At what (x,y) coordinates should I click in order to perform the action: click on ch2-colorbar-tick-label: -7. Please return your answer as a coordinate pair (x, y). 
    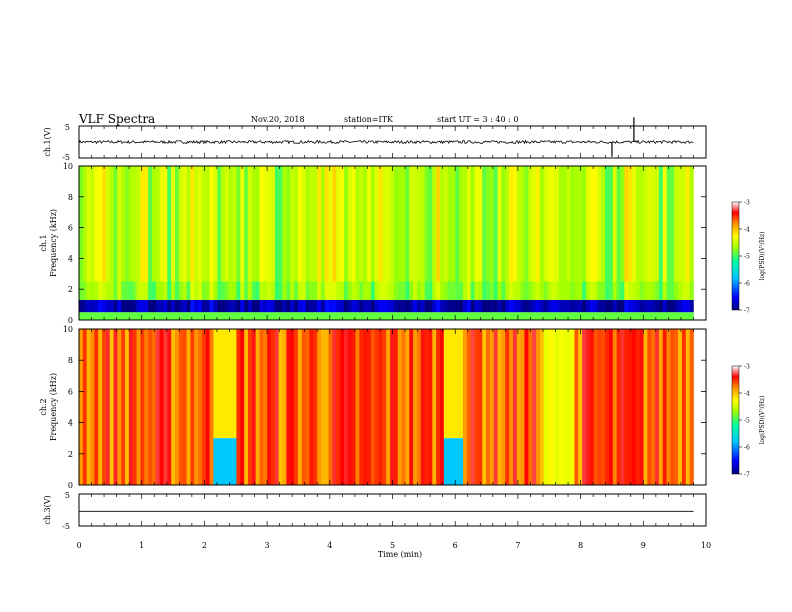
    Looking at the image, I should click on (747, 475).